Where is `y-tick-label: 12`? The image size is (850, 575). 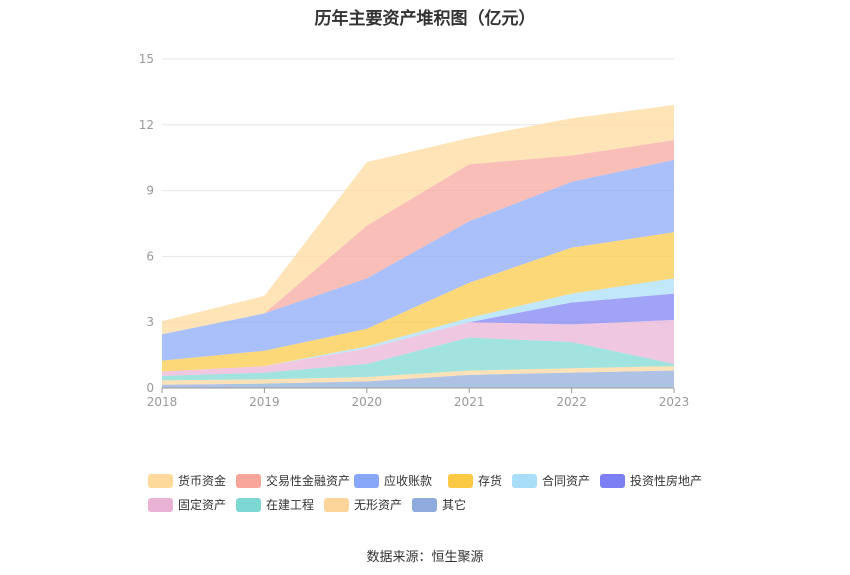 y-tick-label: 12 is located at coordinates (146, 125).